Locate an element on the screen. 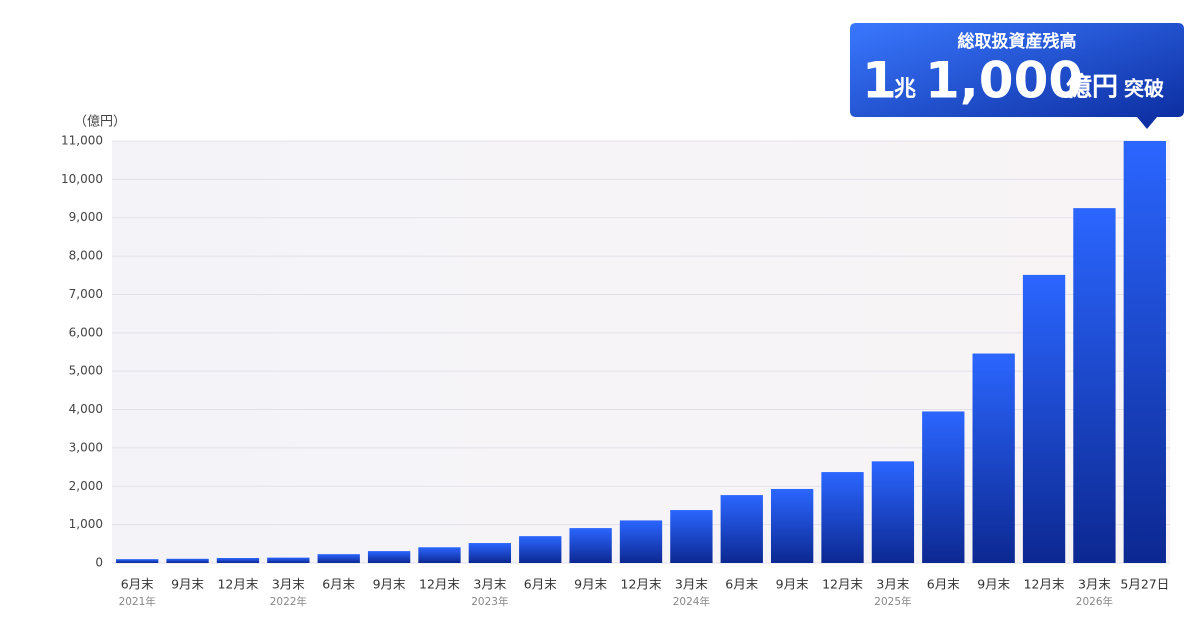 The height and width of the screenshot is (630, 1200). callout-box is located at coordinates (1017, 76).